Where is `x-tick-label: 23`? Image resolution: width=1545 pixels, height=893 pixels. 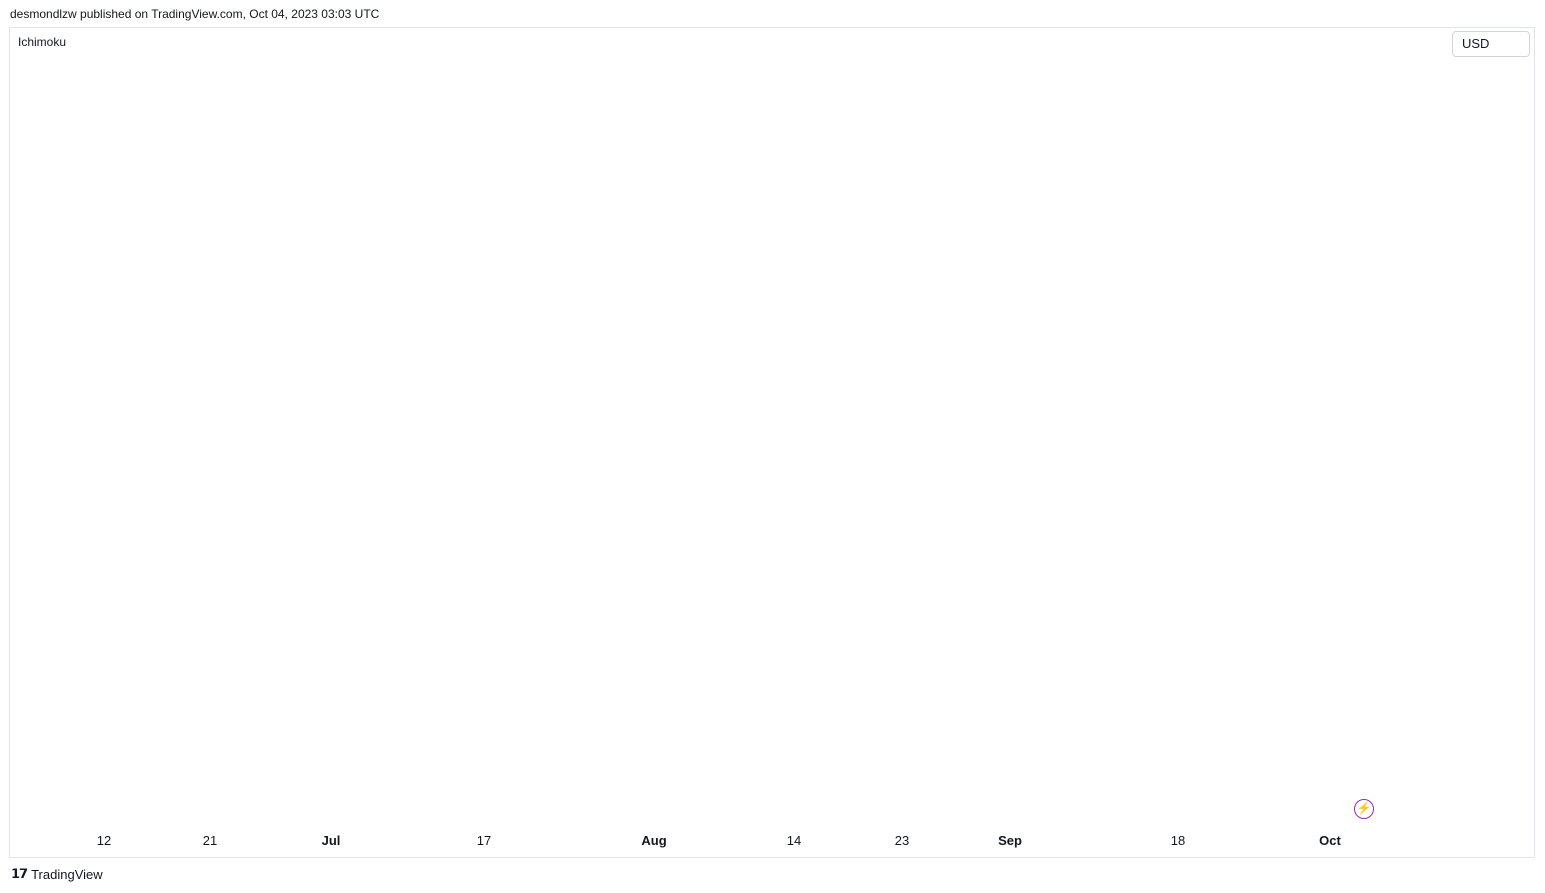
x-tick-label: 23 is located at coordinates (902, 840).